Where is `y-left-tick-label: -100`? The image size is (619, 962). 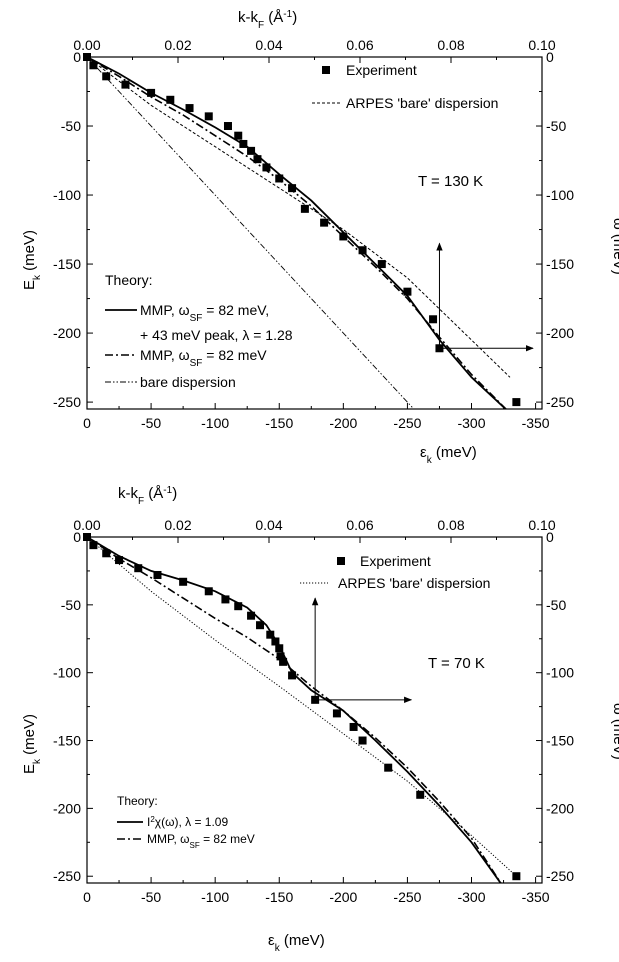 y-left-tick-label: -100 is located at coordinates (67, 673).